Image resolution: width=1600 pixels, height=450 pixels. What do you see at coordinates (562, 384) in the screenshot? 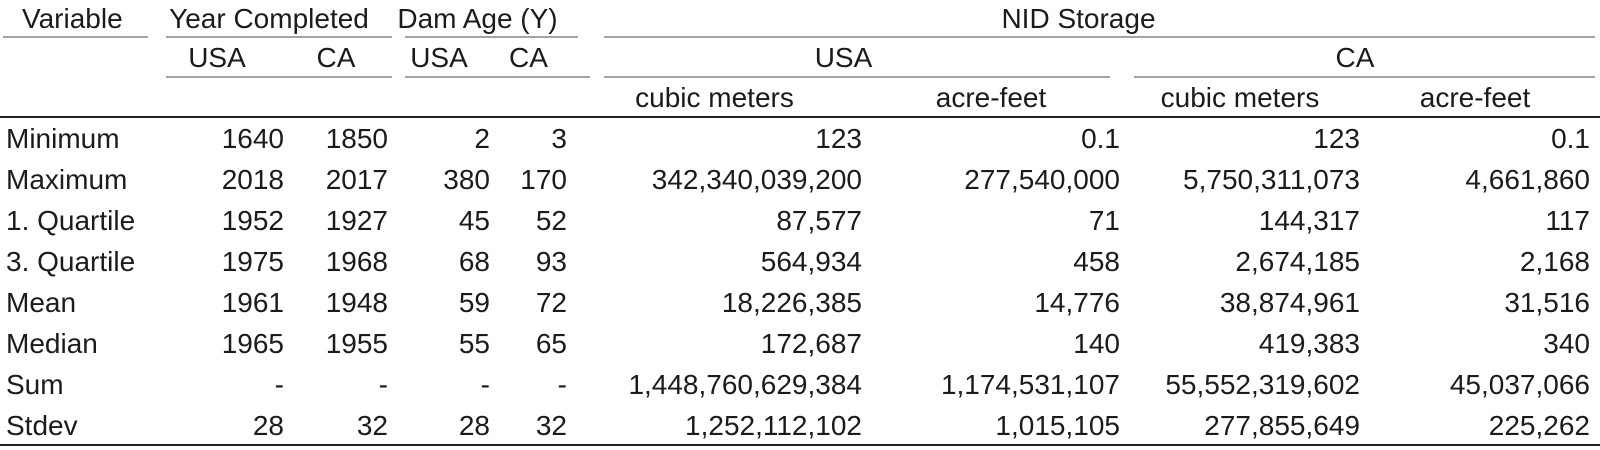
I see `cell-age-ca: -` at bounding box center [562, 384].